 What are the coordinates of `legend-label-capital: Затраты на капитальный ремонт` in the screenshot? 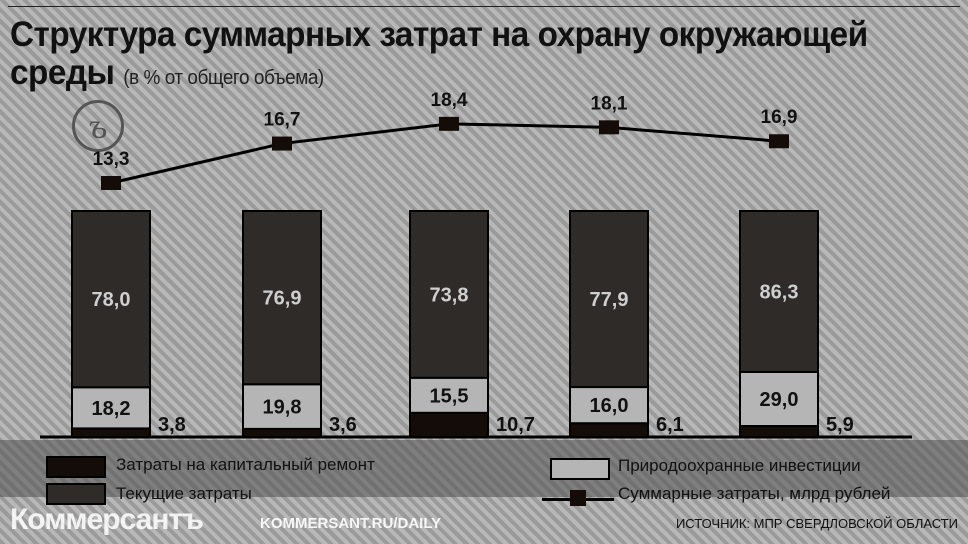 It's located at (245, 464).